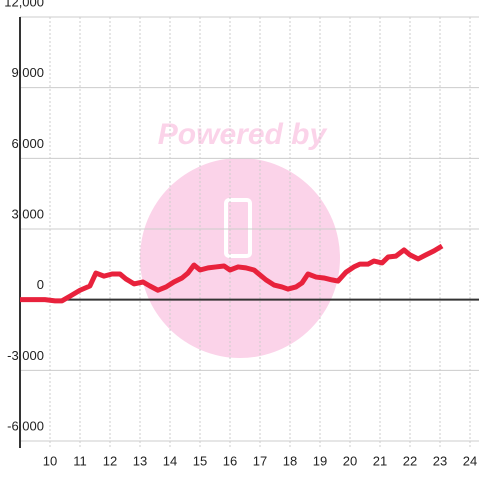 This screenshot has width=480, height=480. I want to click on watermark-text: Powered by, so click(243, 134).